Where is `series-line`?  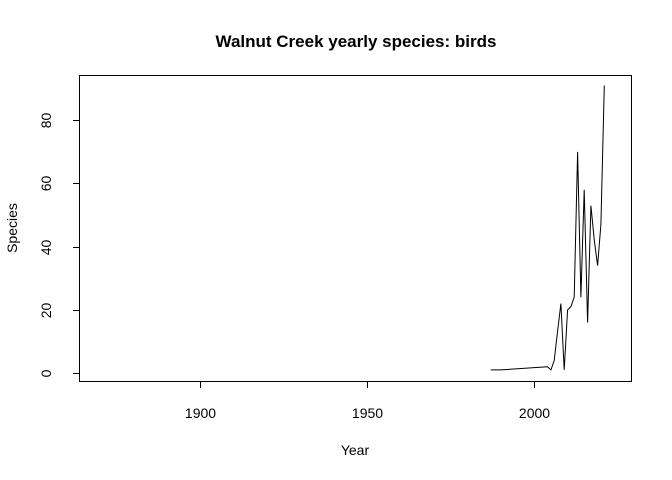
series-line is located at coordinates (547, 228).